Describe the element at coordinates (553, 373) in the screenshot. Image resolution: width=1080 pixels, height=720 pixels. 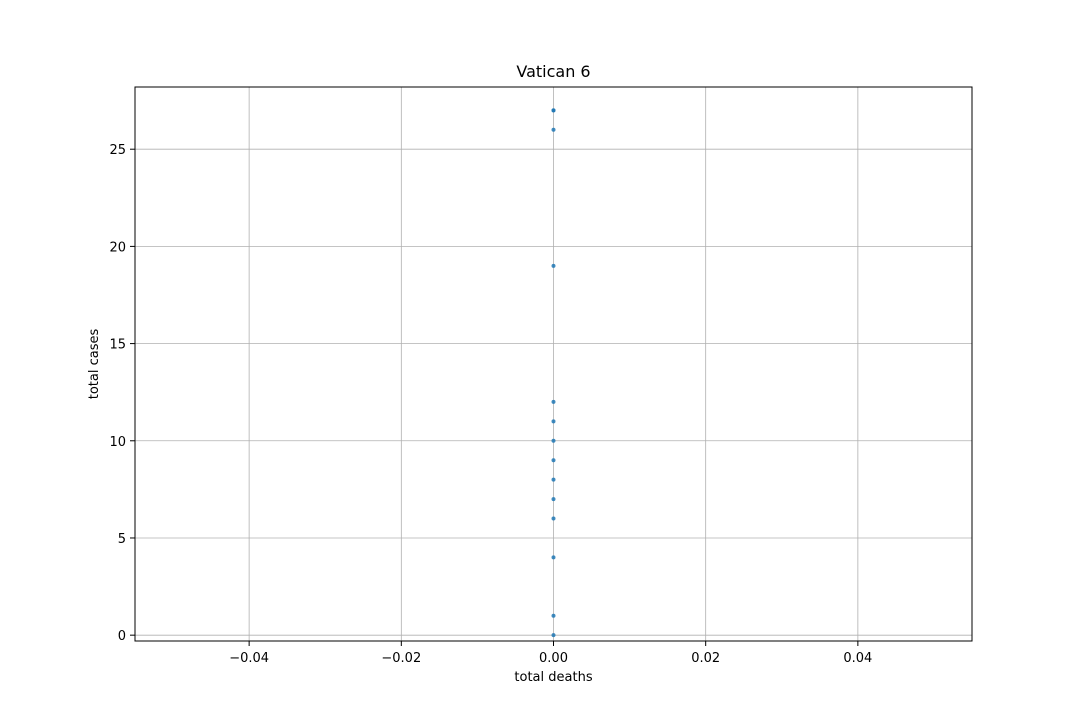
I see `scatter-points` at that location.